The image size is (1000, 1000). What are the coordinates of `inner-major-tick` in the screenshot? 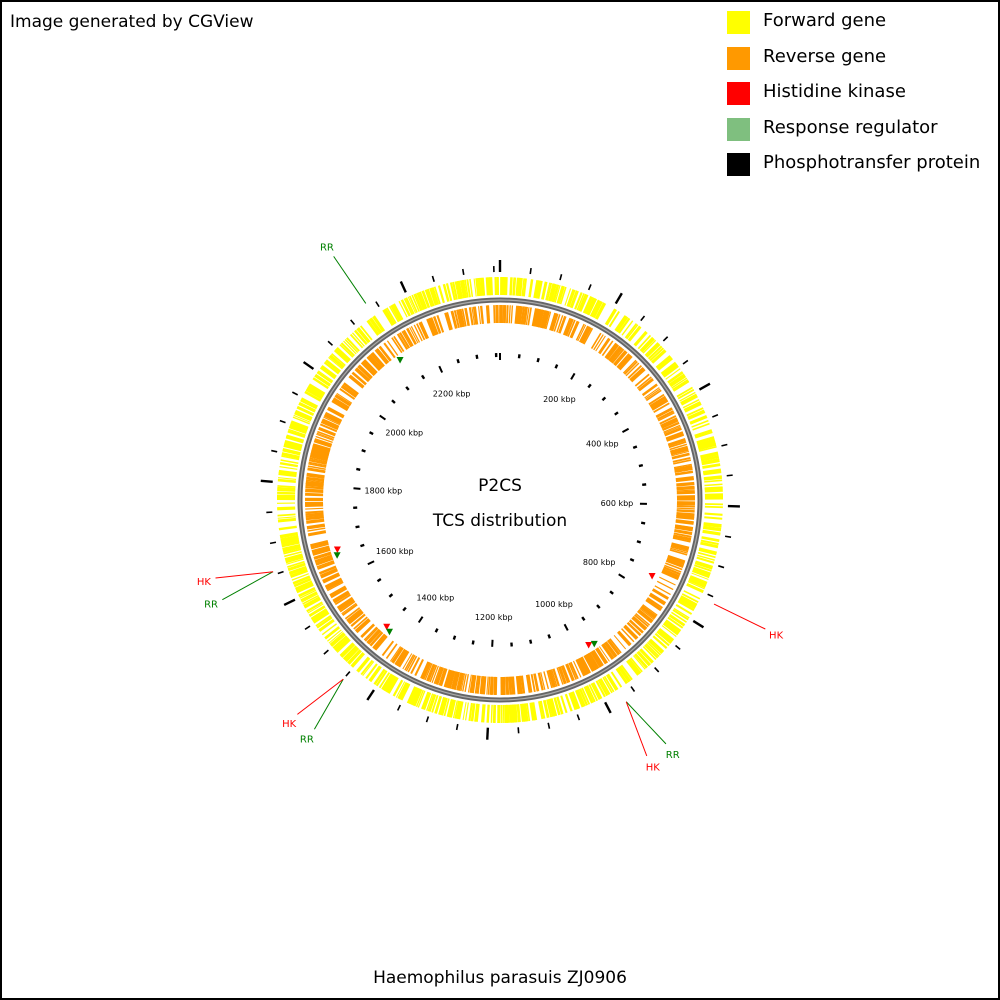 It's located at (420, 620).